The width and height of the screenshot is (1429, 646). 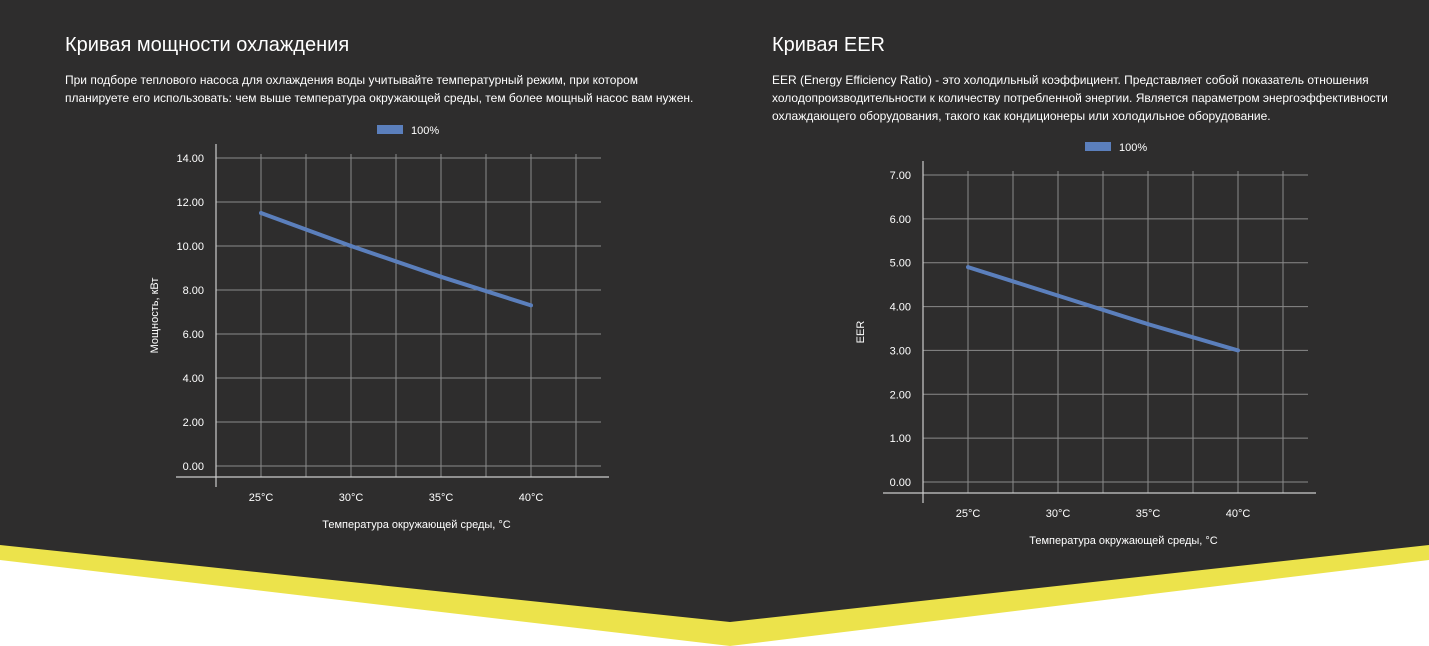 What do you see at coordinates (190, 159) in the screenshot?
I see `y-tick-label: 14.00` at bounding box center [190, 159].